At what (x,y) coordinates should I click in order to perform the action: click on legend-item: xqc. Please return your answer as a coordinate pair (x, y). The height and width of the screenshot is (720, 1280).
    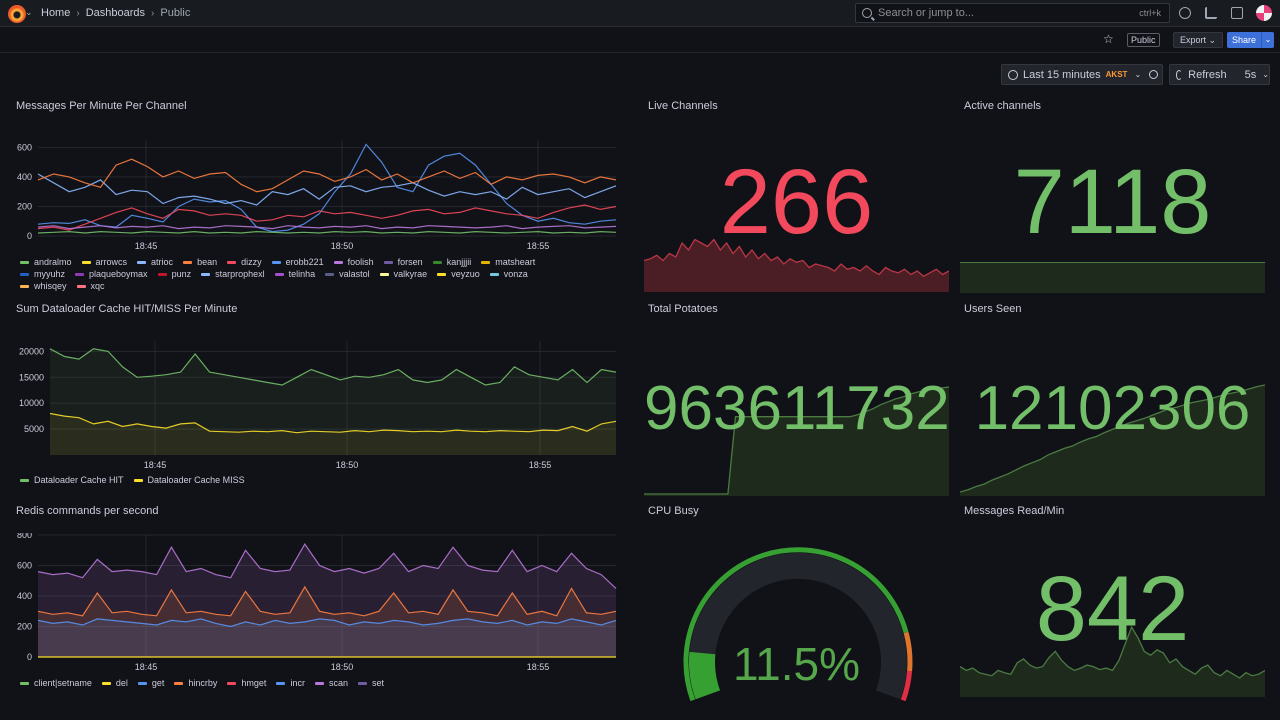
    Looking at the image, I should click on (90, 286).